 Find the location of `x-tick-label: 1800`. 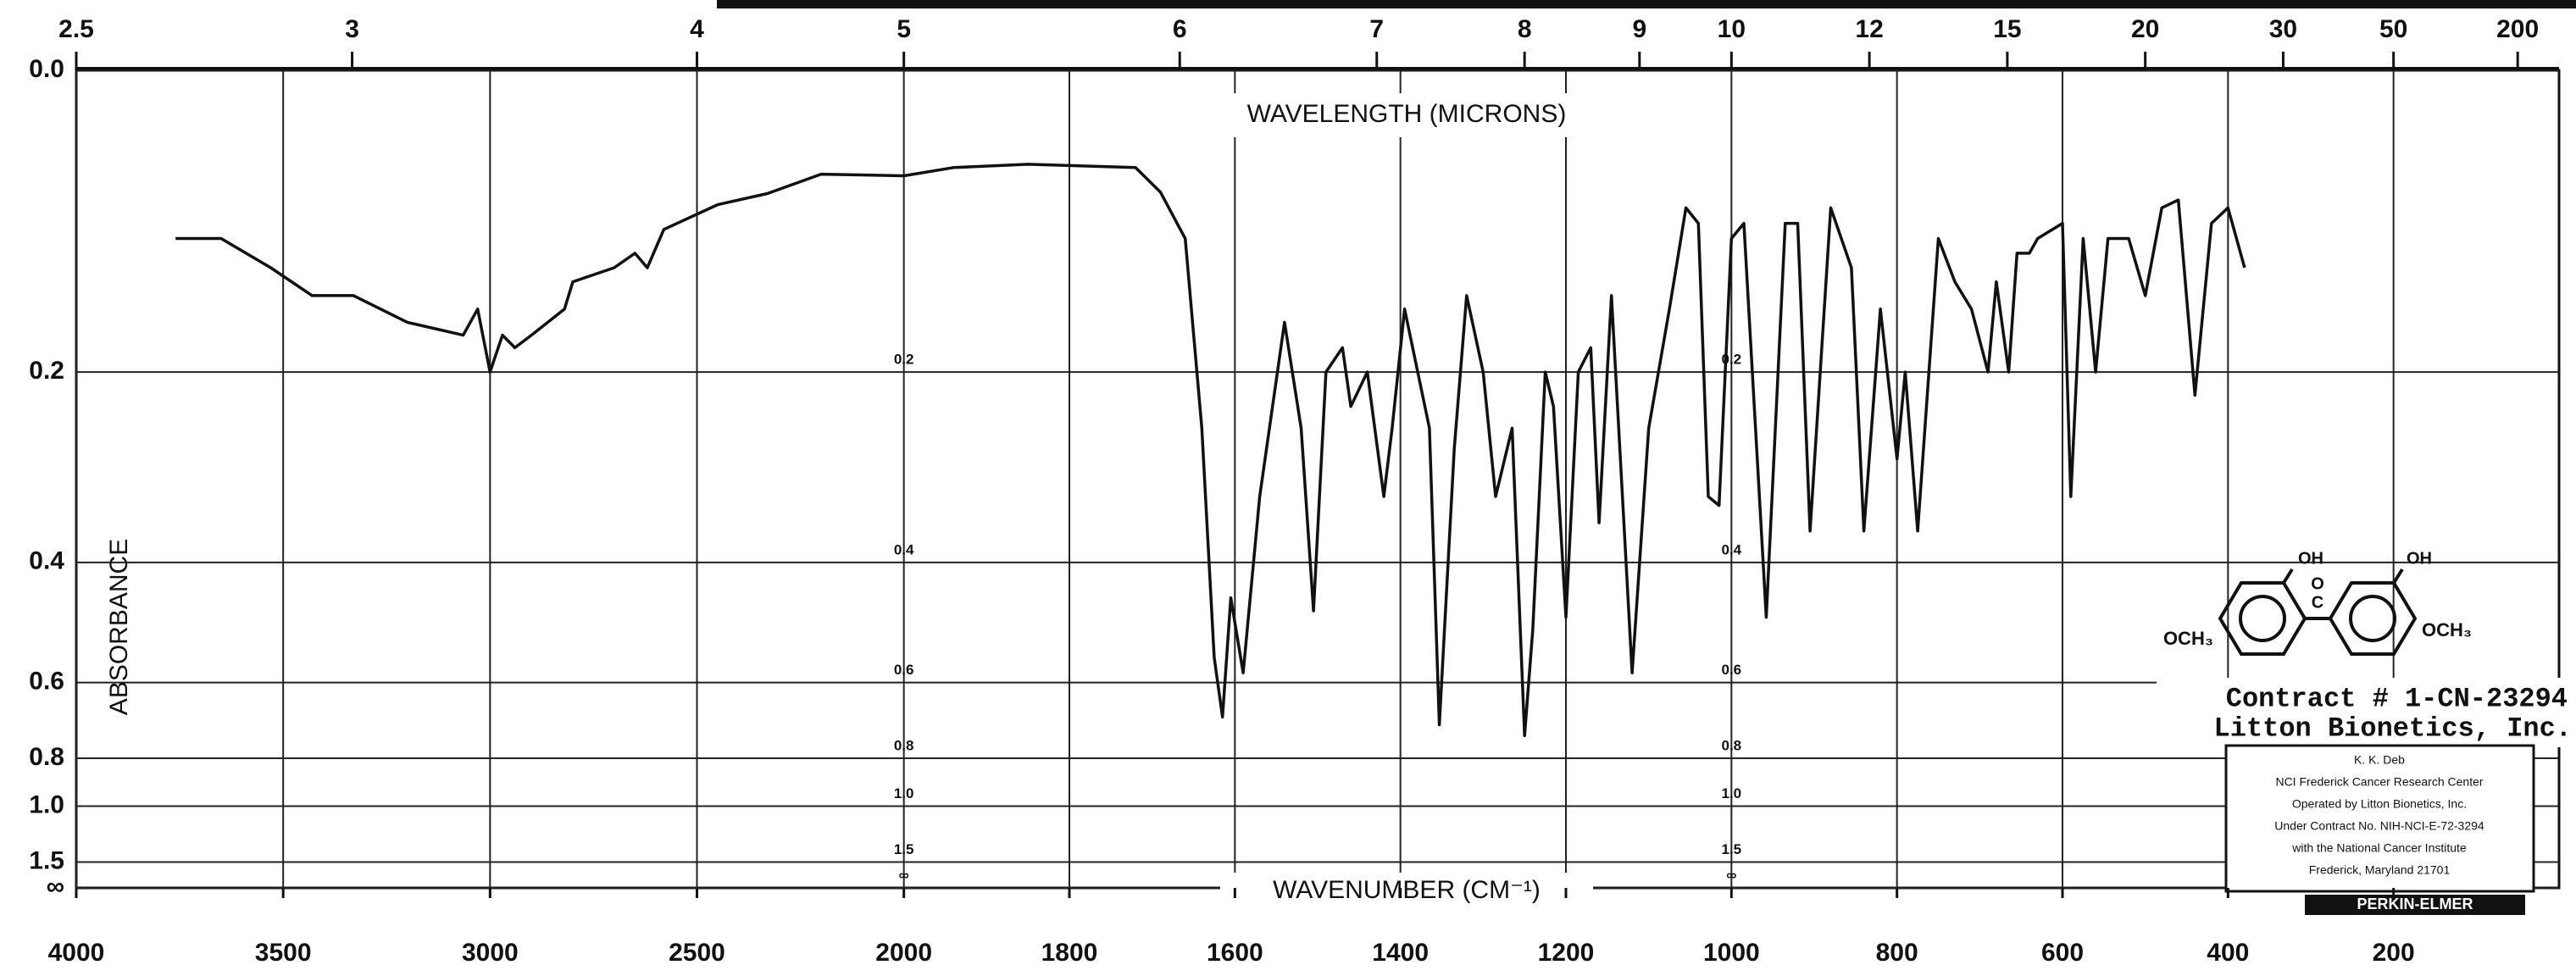

x-tick-label: 1800 is located at coordinates (1069, 953).